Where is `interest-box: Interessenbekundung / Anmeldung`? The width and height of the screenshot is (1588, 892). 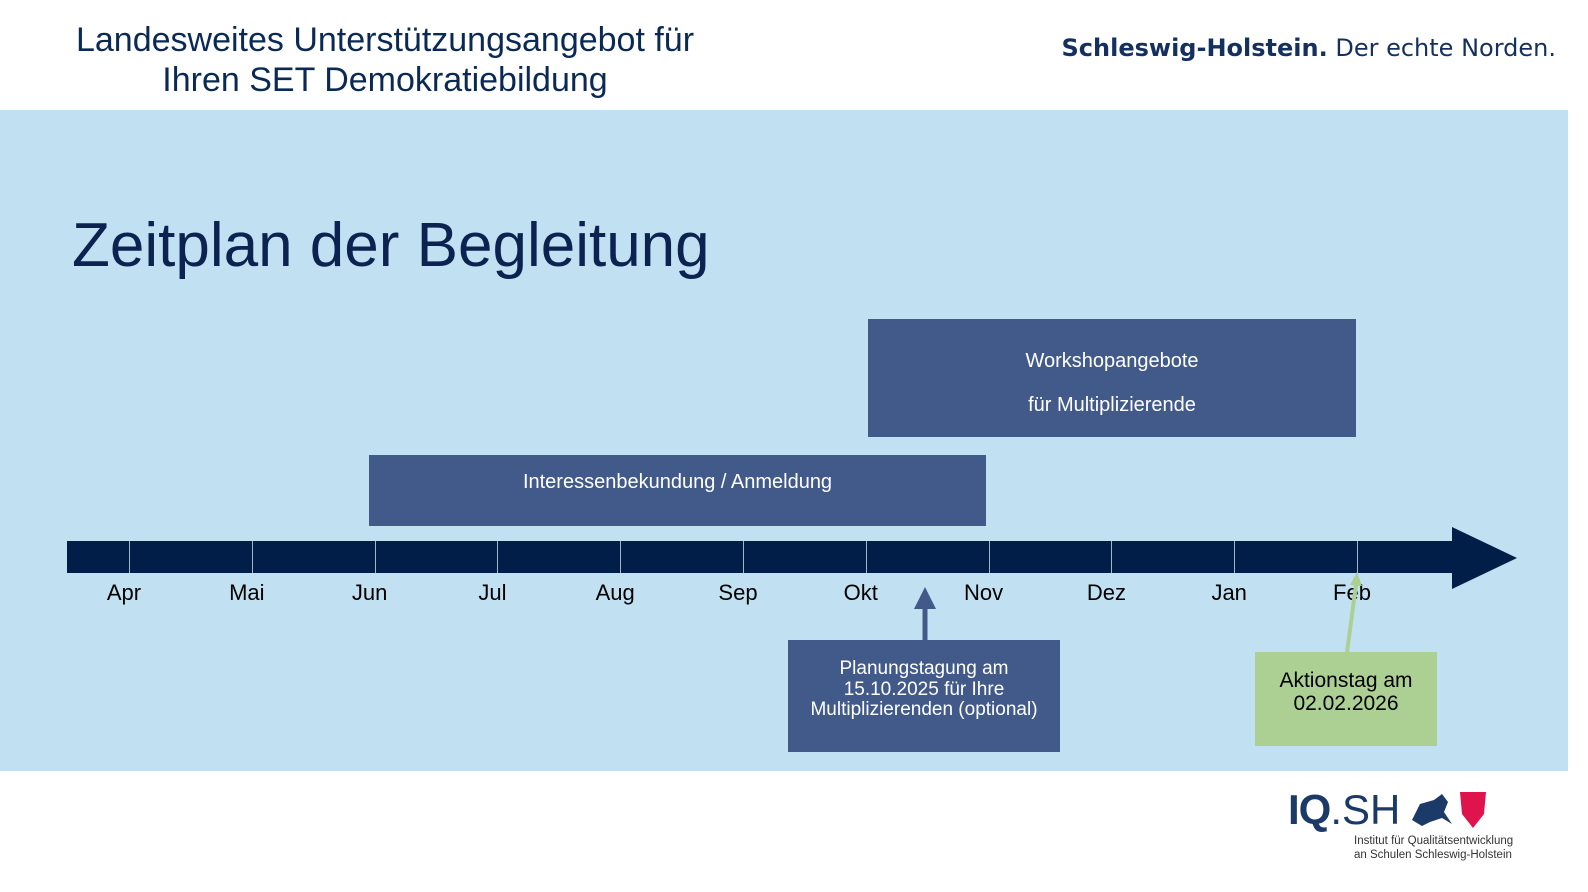 interest-box: Interessenbekundung / Anmeldung is located at coordinates (677, 490).